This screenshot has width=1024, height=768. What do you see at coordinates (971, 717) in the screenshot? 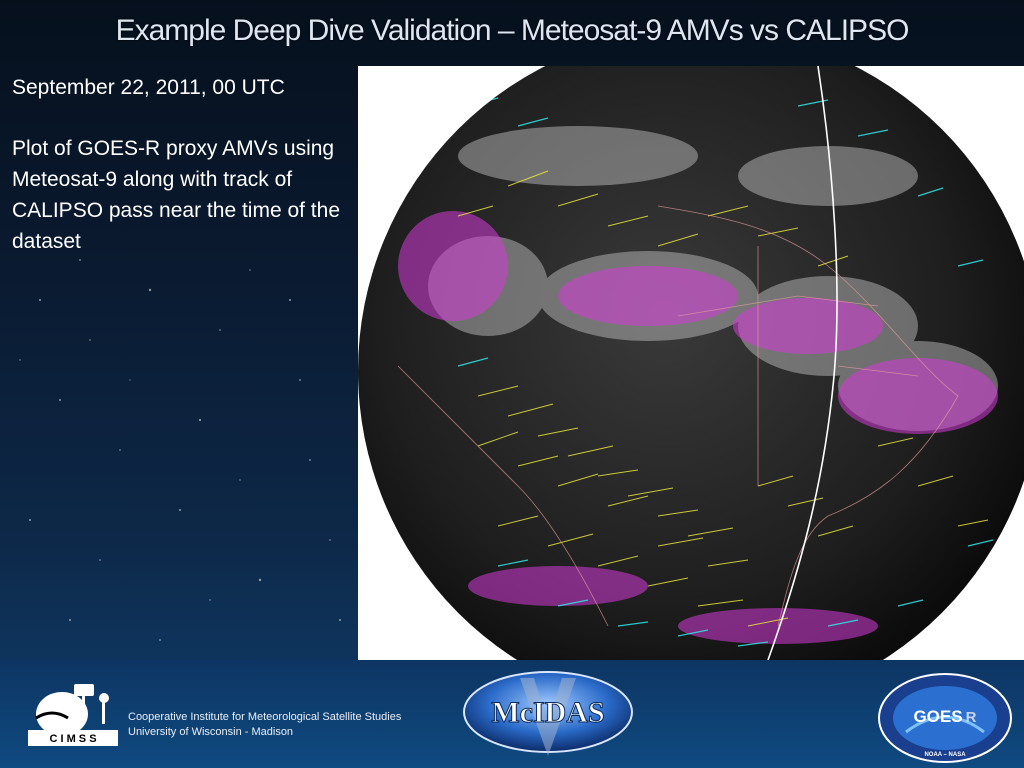
I see `goes-r-letter: R` at bounding box center [971, 717].